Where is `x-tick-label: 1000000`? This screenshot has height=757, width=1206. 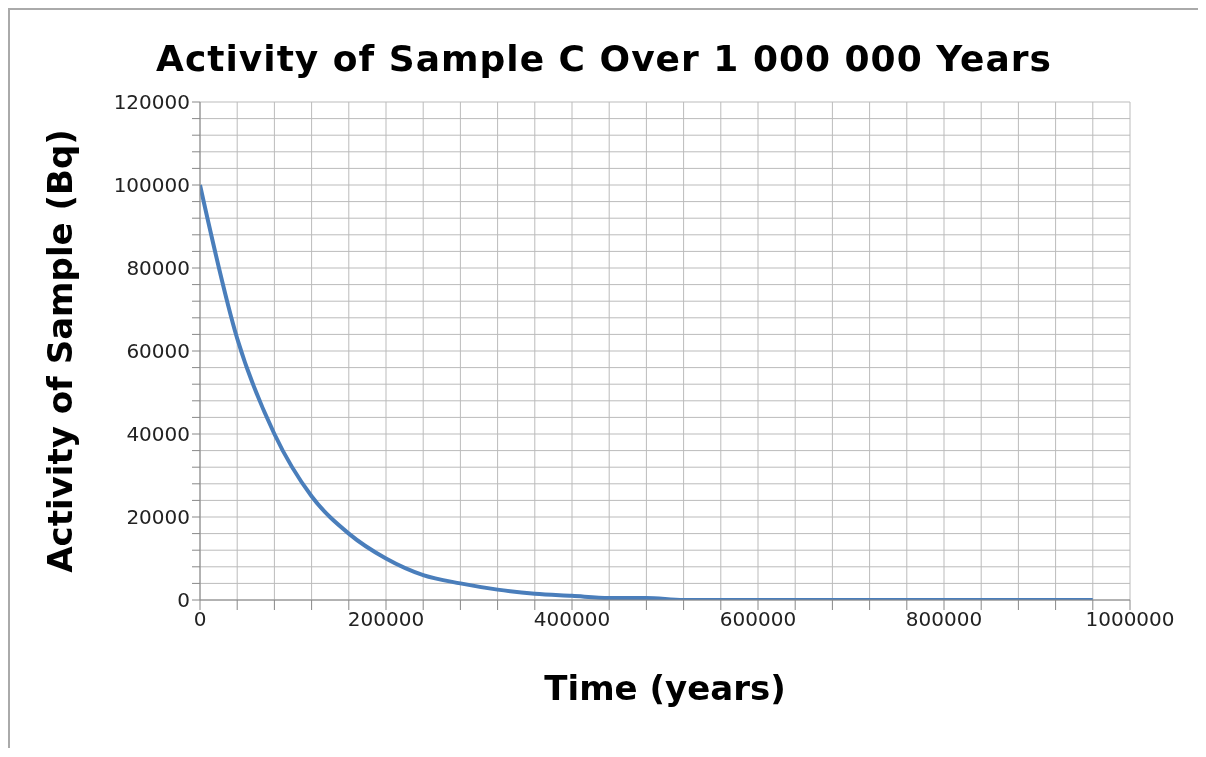
x-tick-label: 1000000 is located at coordinates (1130, 619).